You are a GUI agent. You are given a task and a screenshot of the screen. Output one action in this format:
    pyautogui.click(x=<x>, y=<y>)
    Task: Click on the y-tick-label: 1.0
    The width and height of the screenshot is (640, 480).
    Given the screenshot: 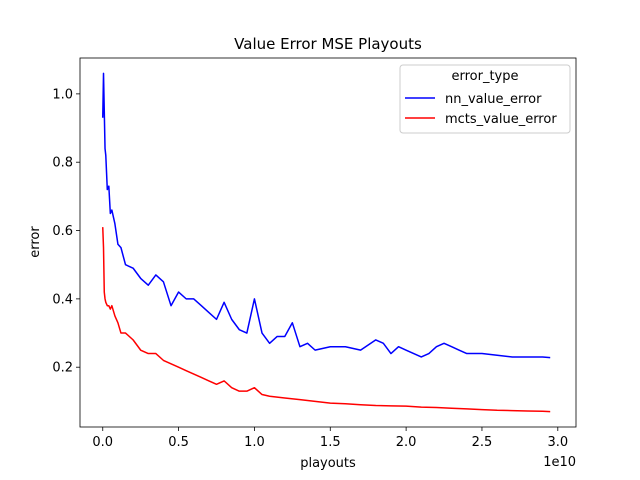 What is the action you would take?
    pyautogui.click(x=62, y=94)
    